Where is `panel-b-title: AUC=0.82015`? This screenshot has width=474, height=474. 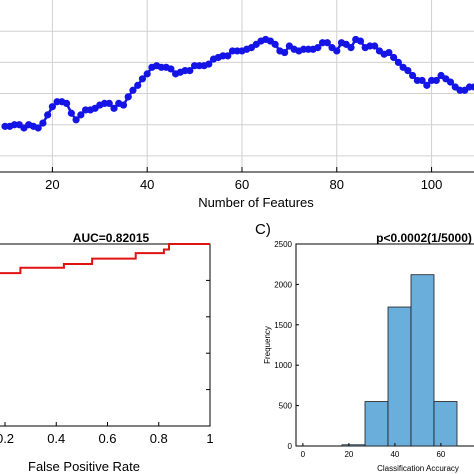 panel-b-title: AUC=0.82015 is located at coordinates (111, 238).